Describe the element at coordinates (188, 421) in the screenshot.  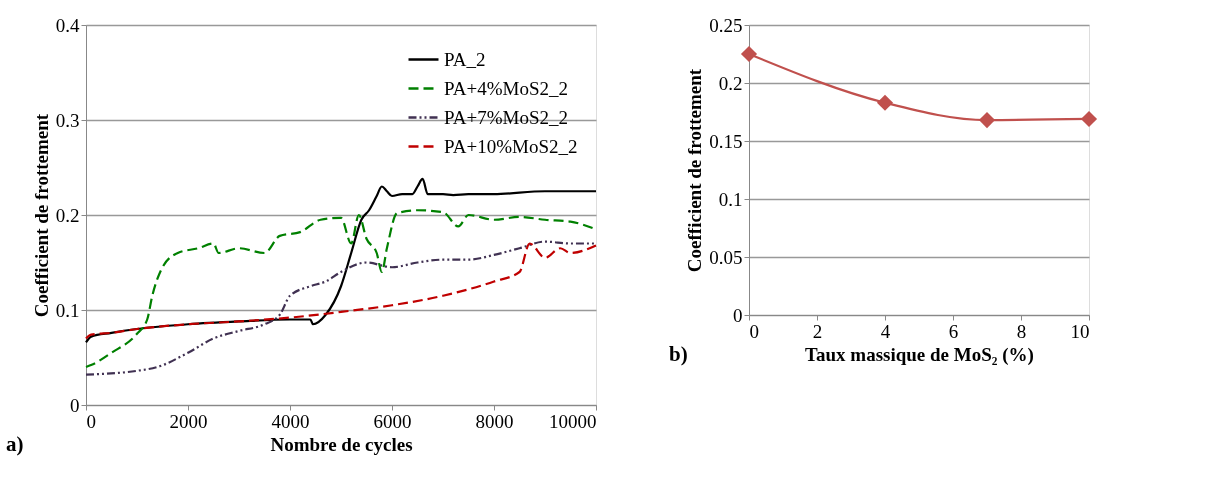
I see `x-tick-label: 2000` at that location.